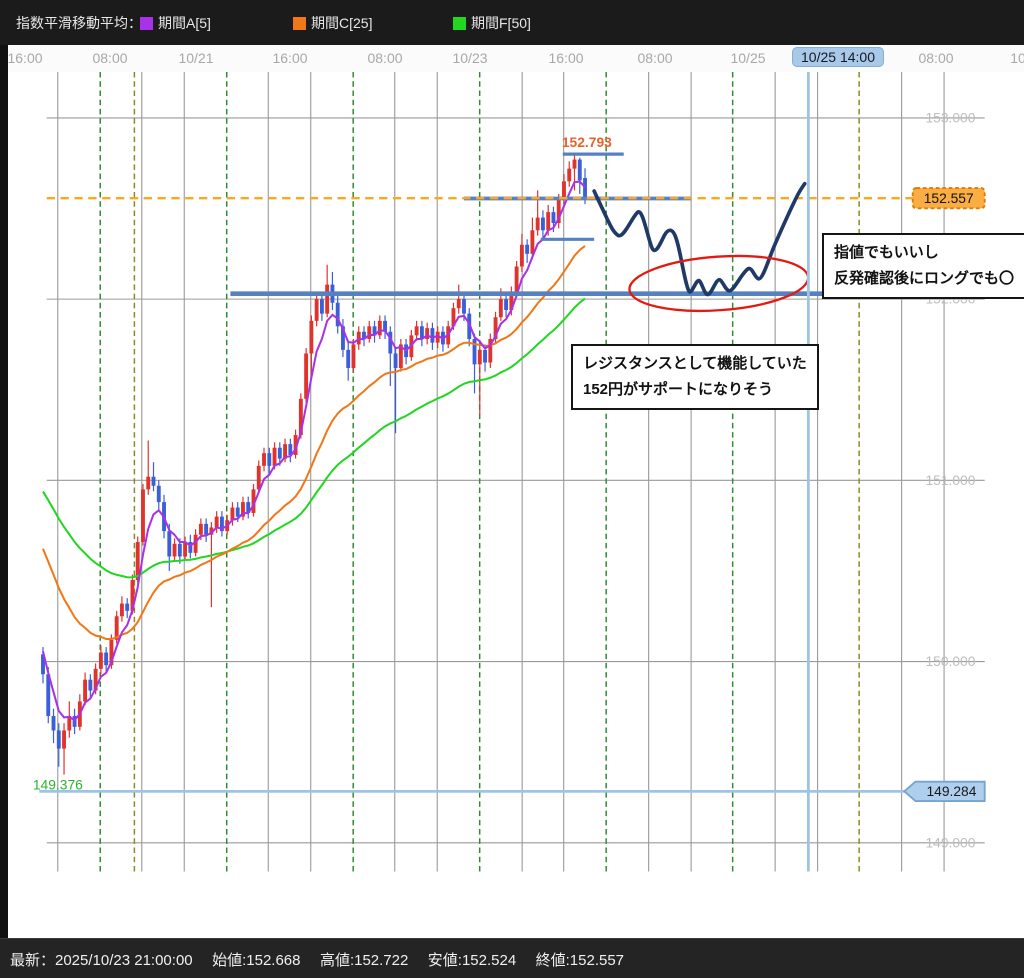  Describe the element at coordinates (472, 960) in the screenshot. I see `low-value: 安値:152.524` at that location.